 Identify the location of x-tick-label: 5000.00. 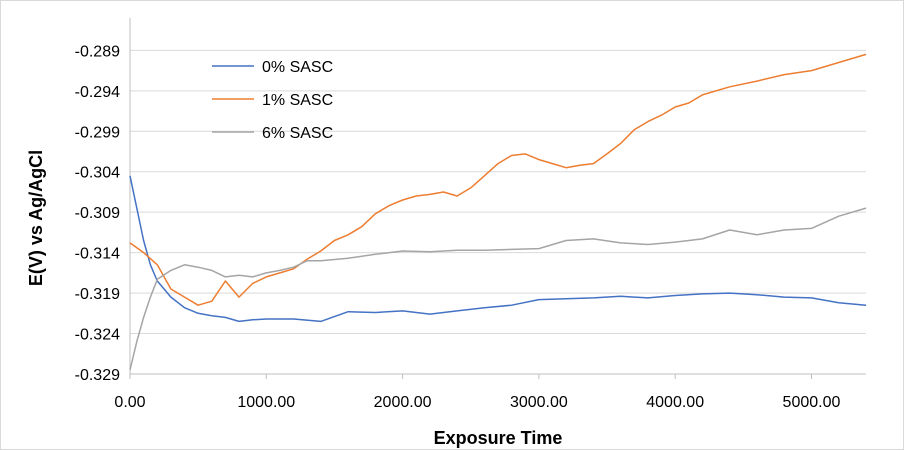
(812, 402).